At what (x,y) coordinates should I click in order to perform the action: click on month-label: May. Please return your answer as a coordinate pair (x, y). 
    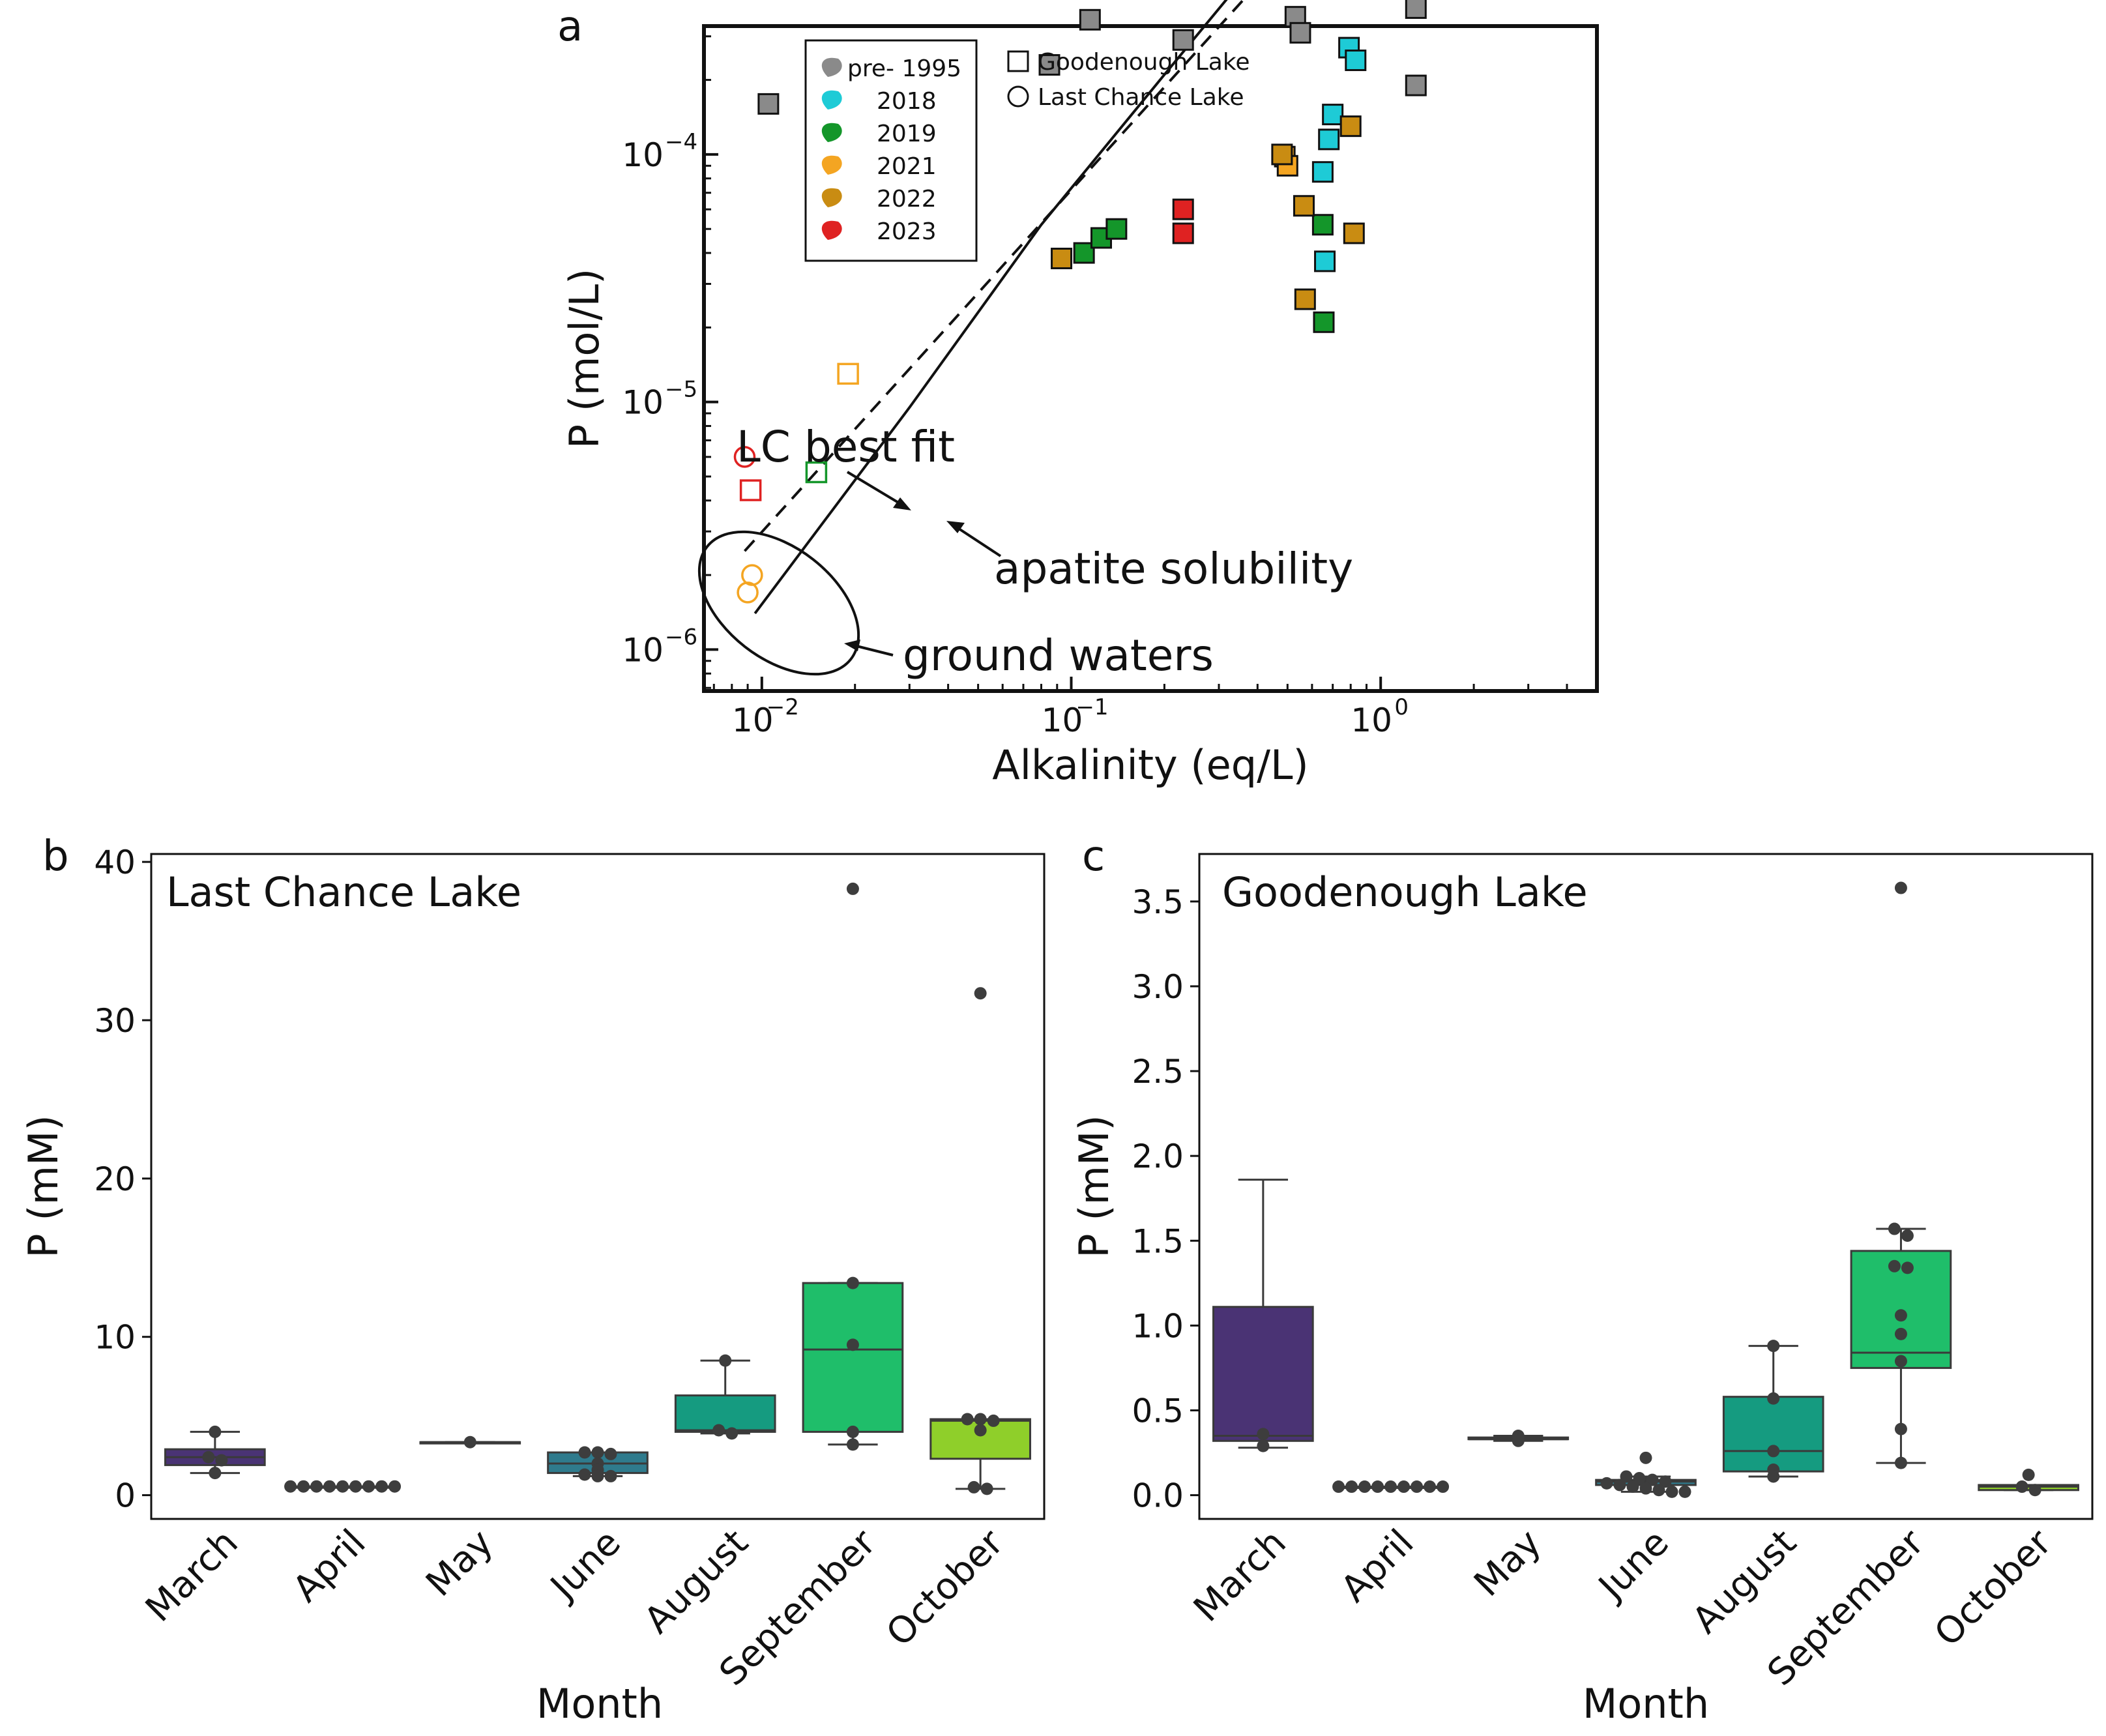
    Looking at the image, I should click on (460, 1563).